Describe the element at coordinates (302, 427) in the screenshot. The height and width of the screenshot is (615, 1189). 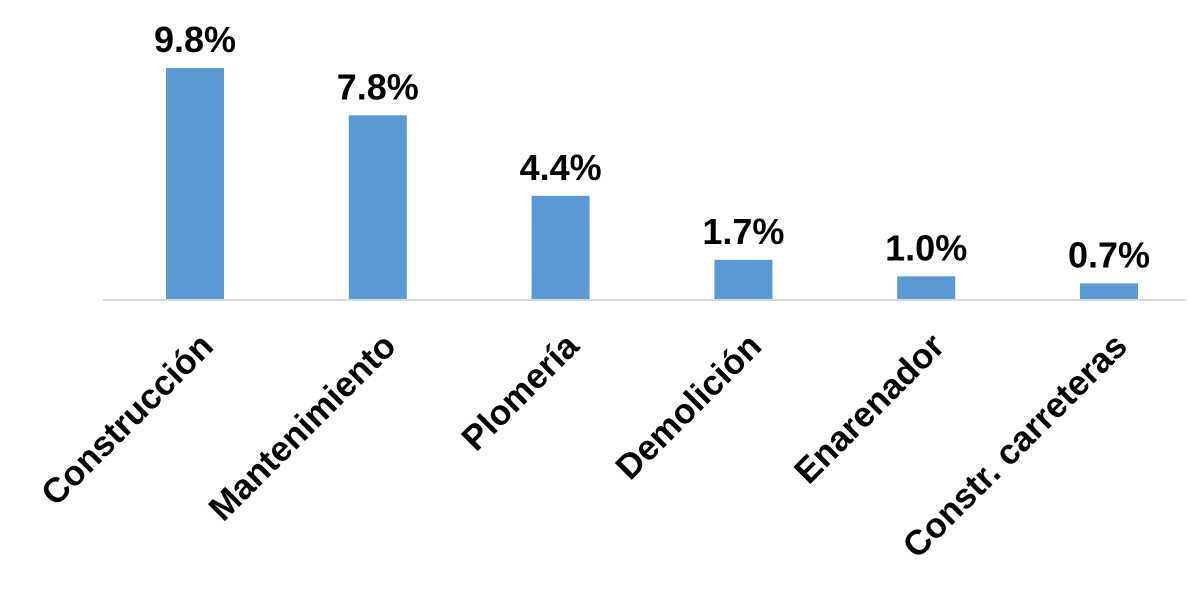
I see `category-label-1: Mantenimiento` at that location.